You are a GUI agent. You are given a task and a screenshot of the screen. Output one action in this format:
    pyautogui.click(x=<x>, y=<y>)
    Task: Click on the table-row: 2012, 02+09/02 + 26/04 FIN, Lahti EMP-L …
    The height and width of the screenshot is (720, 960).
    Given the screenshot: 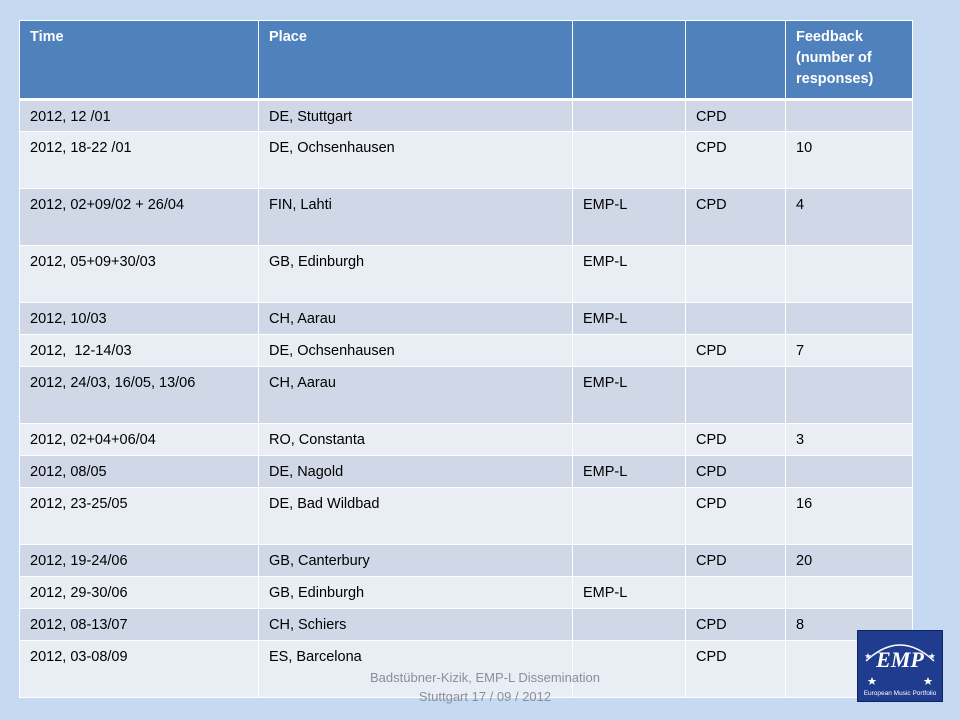 What is the action you would take?
    pyautogui.click(x=466, y=217)
    